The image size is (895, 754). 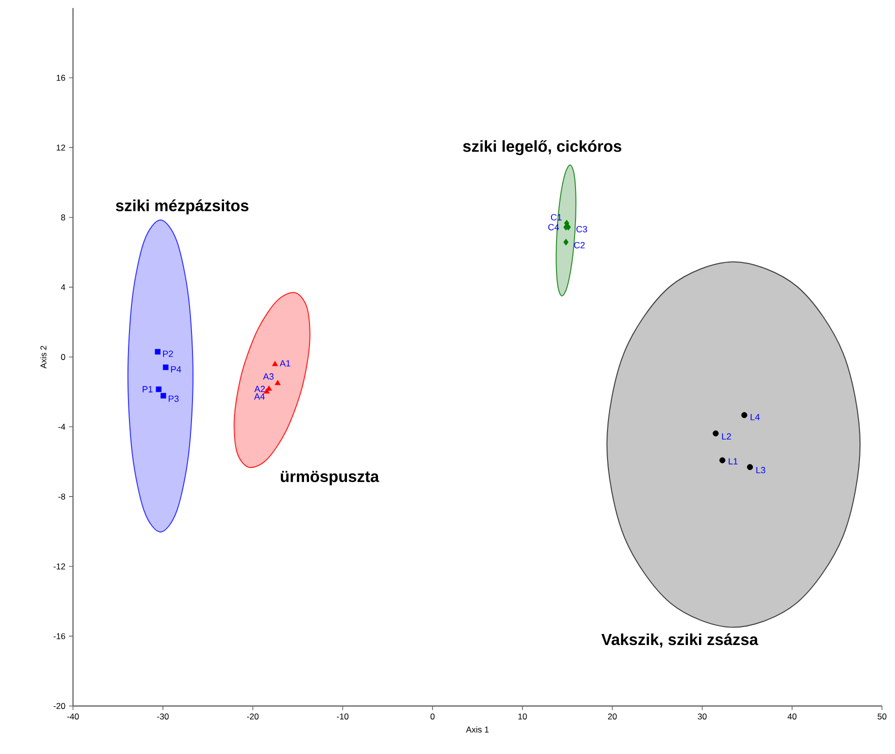 What do you see at coordinates (63, 287) in the screenshot?
I see `y-tick-label: 4` at bounding box center [63, 287].